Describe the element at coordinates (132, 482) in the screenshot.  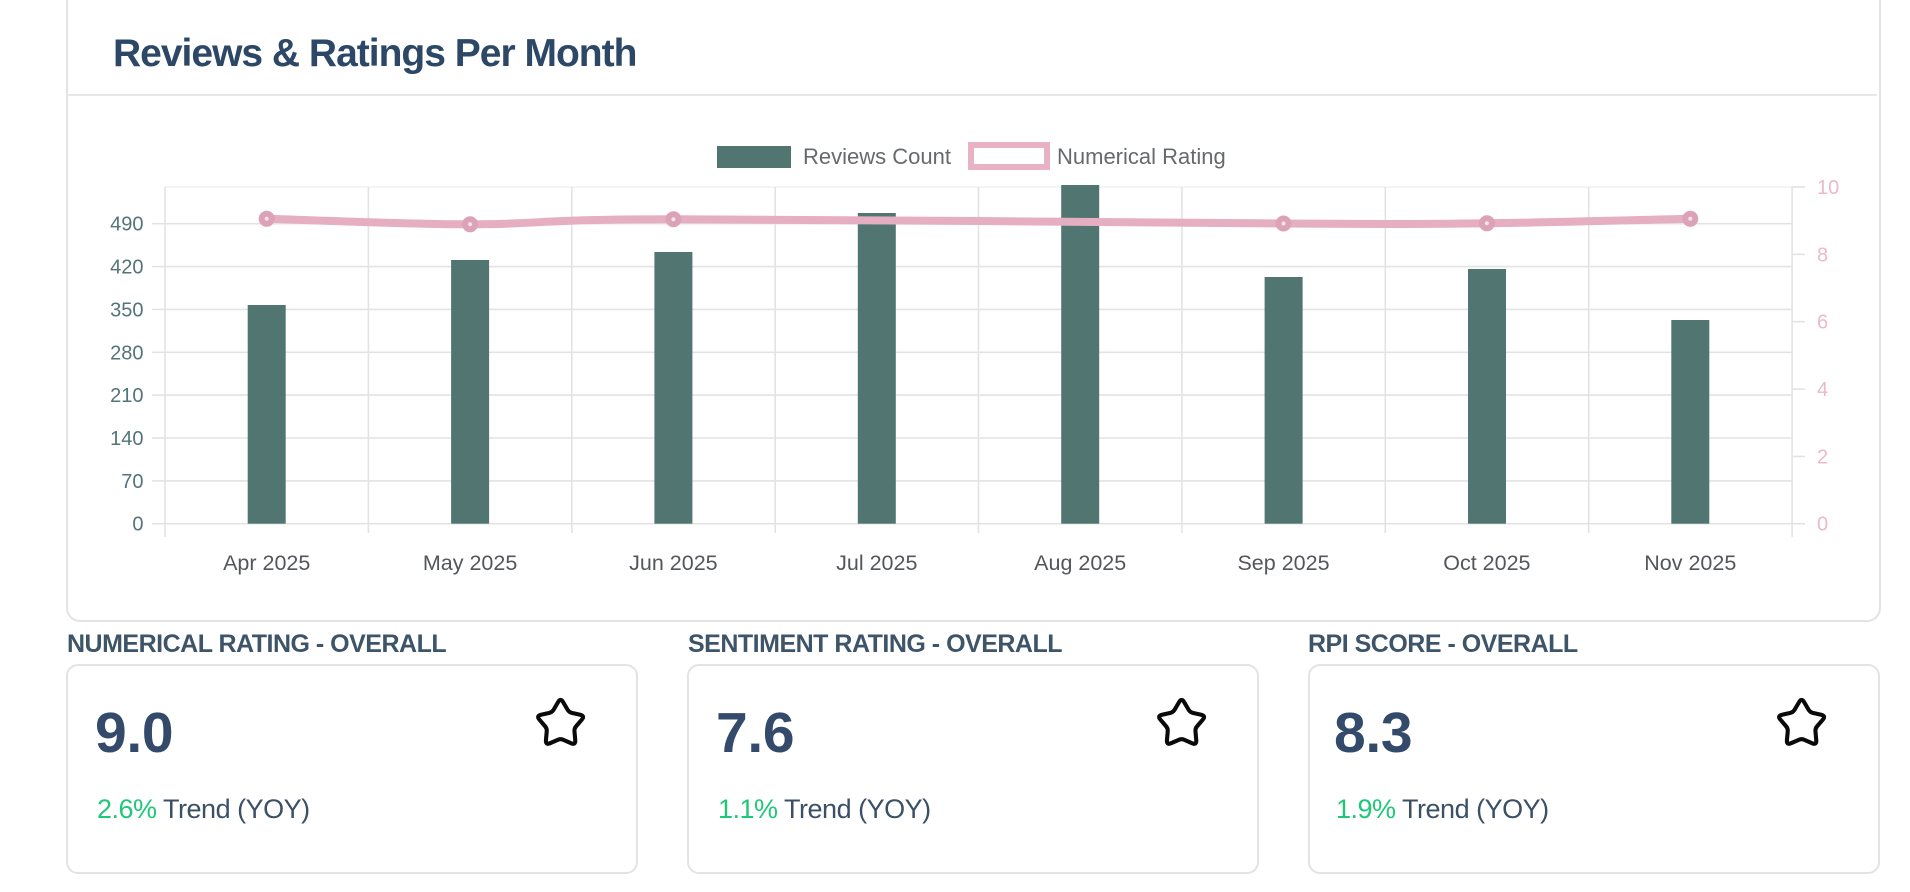
I see `svg-text: 70` at that location.